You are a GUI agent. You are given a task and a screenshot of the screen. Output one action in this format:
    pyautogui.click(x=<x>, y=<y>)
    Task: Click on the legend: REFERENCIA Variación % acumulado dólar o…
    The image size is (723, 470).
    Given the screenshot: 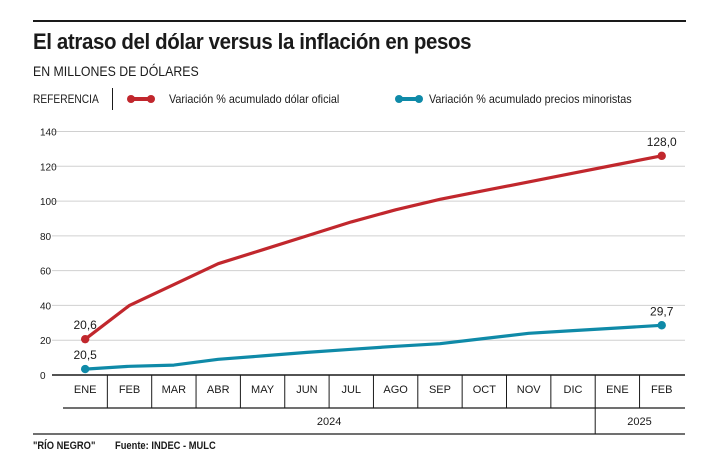 What is the action you would take?
    pyautogui.click(x=350, y=99)
    